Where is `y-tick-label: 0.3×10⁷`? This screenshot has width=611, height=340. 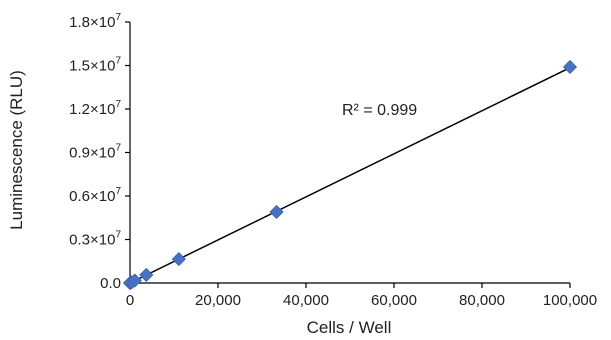
y-tick-label: 0.3×10⁷ is located at coordinates (95, 239).